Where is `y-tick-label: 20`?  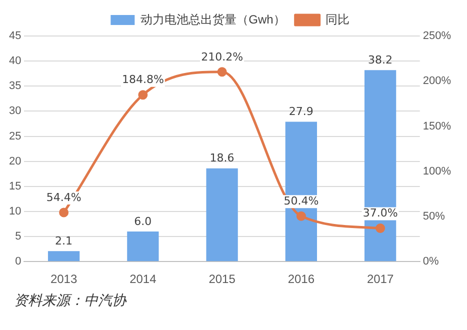
y-tick-label: 20 is located at coordinates (15, 161).